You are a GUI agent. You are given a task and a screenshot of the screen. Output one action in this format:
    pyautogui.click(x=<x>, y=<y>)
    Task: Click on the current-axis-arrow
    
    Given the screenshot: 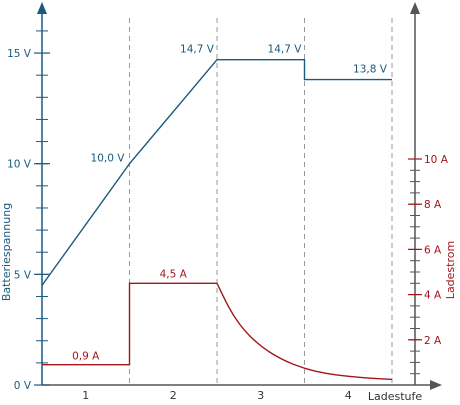 What is the action you would take?
    pyautogui.click(x=415, y=8)
    